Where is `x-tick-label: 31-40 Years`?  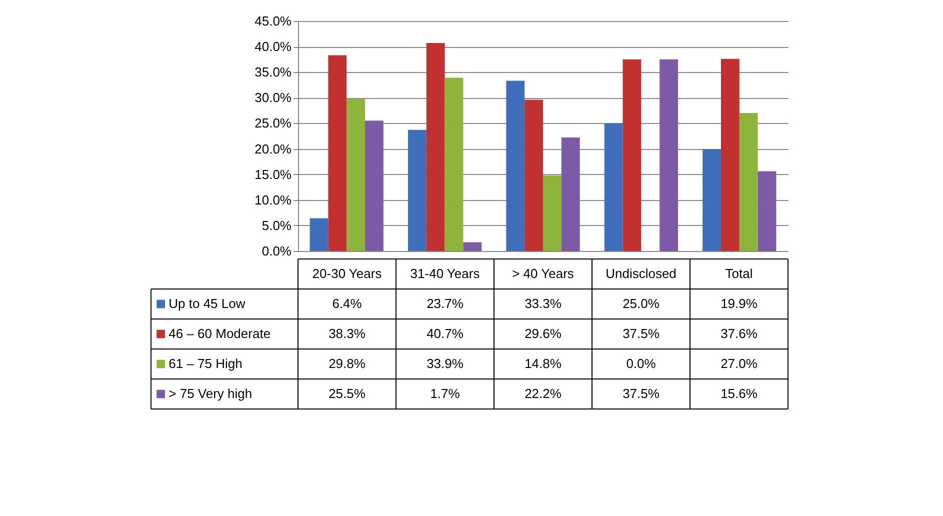
x-tick-label: 31-40 Years is located at coordinates (445, 273).